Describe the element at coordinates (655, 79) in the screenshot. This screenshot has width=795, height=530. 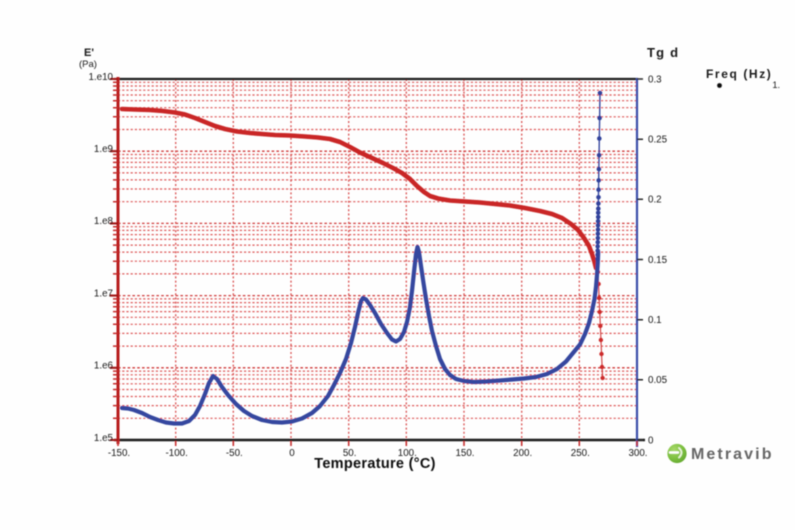
I see `svg-text: 0.3` at that location.